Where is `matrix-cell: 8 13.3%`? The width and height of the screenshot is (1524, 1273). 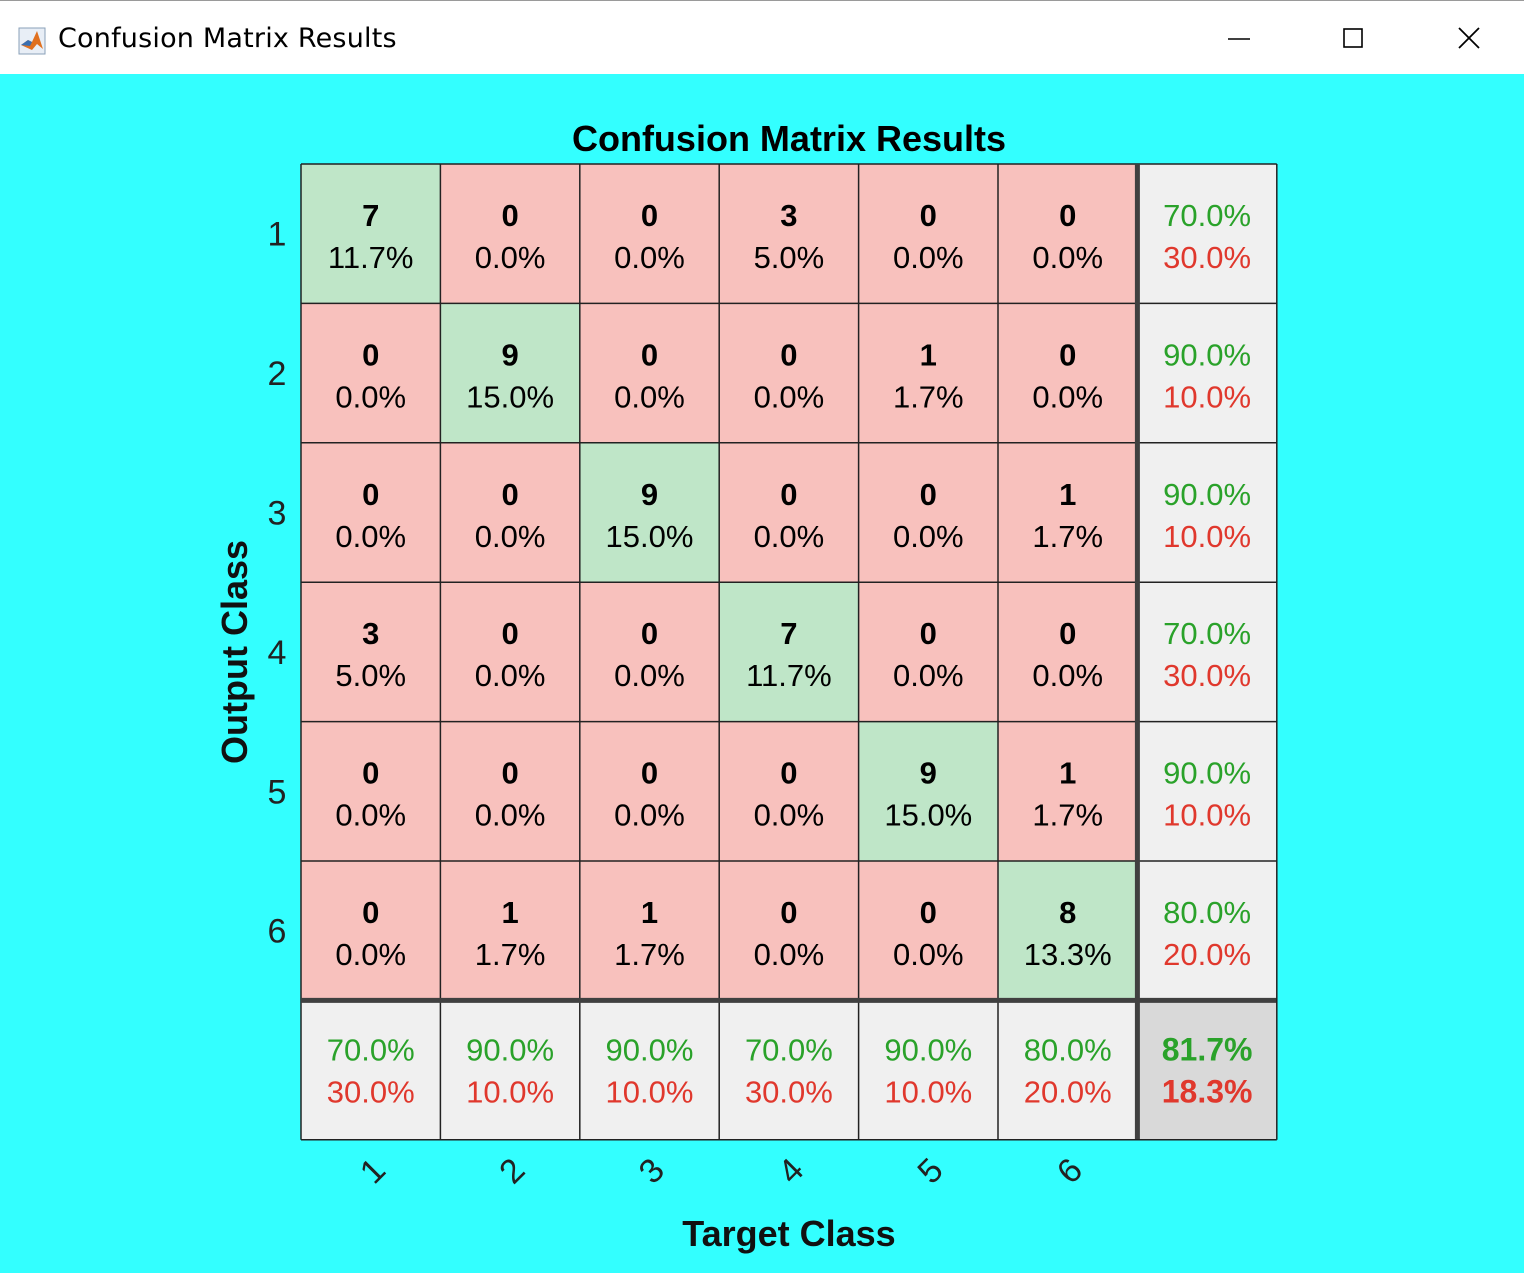 matrix-cell: 8 13.3% is located at coordinates (1068, 931).